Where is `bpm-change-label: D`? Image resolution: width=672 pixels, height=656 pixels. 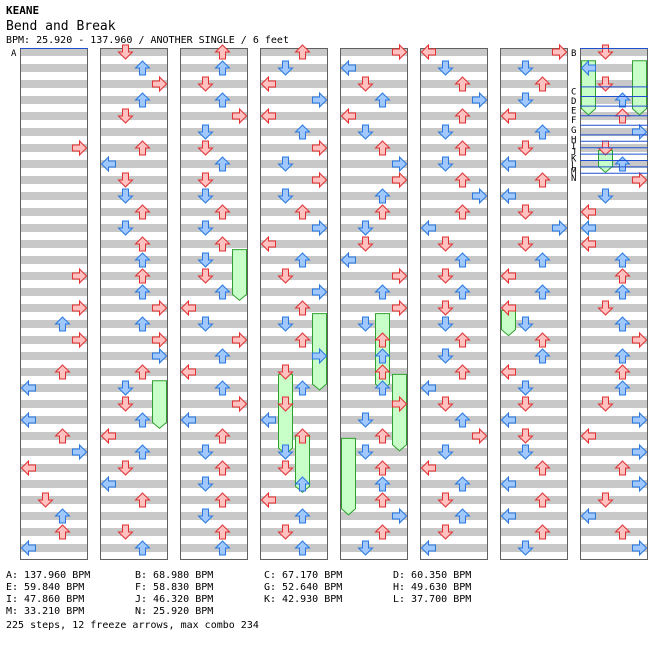
bpm-change-label: D is located at coordinates (573, 102).